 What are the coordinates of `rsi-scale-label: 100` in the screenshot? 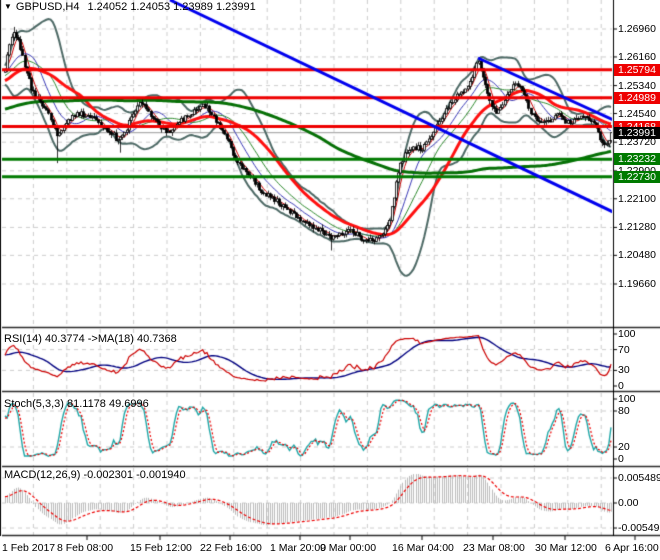 It's located at (627, 334).